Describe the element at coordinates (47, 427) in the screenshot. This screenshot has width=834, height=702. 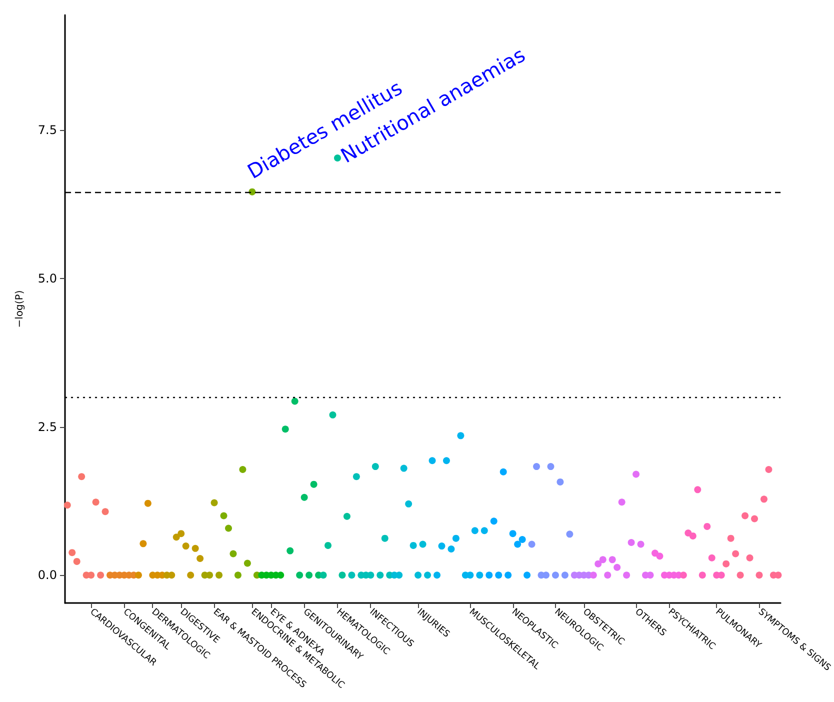
I see `y-tick-label: 2.5` at that location.